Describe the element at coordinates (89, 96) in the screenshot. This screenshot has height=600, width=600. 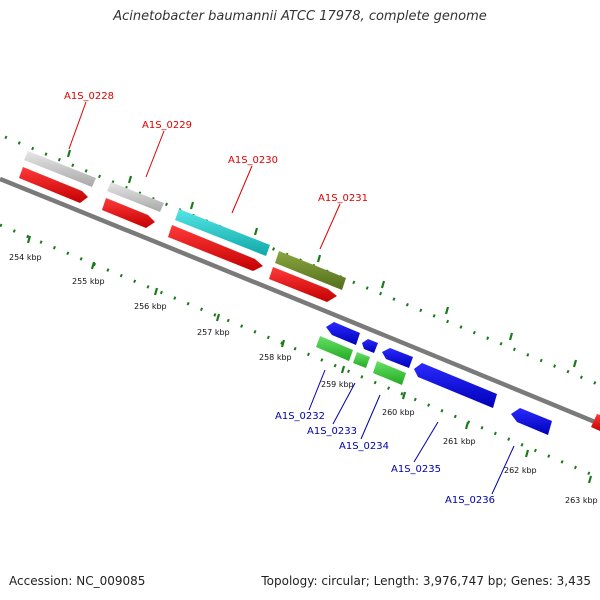
I see `gene-label-a1s-0228: A1S_0228` at that location.